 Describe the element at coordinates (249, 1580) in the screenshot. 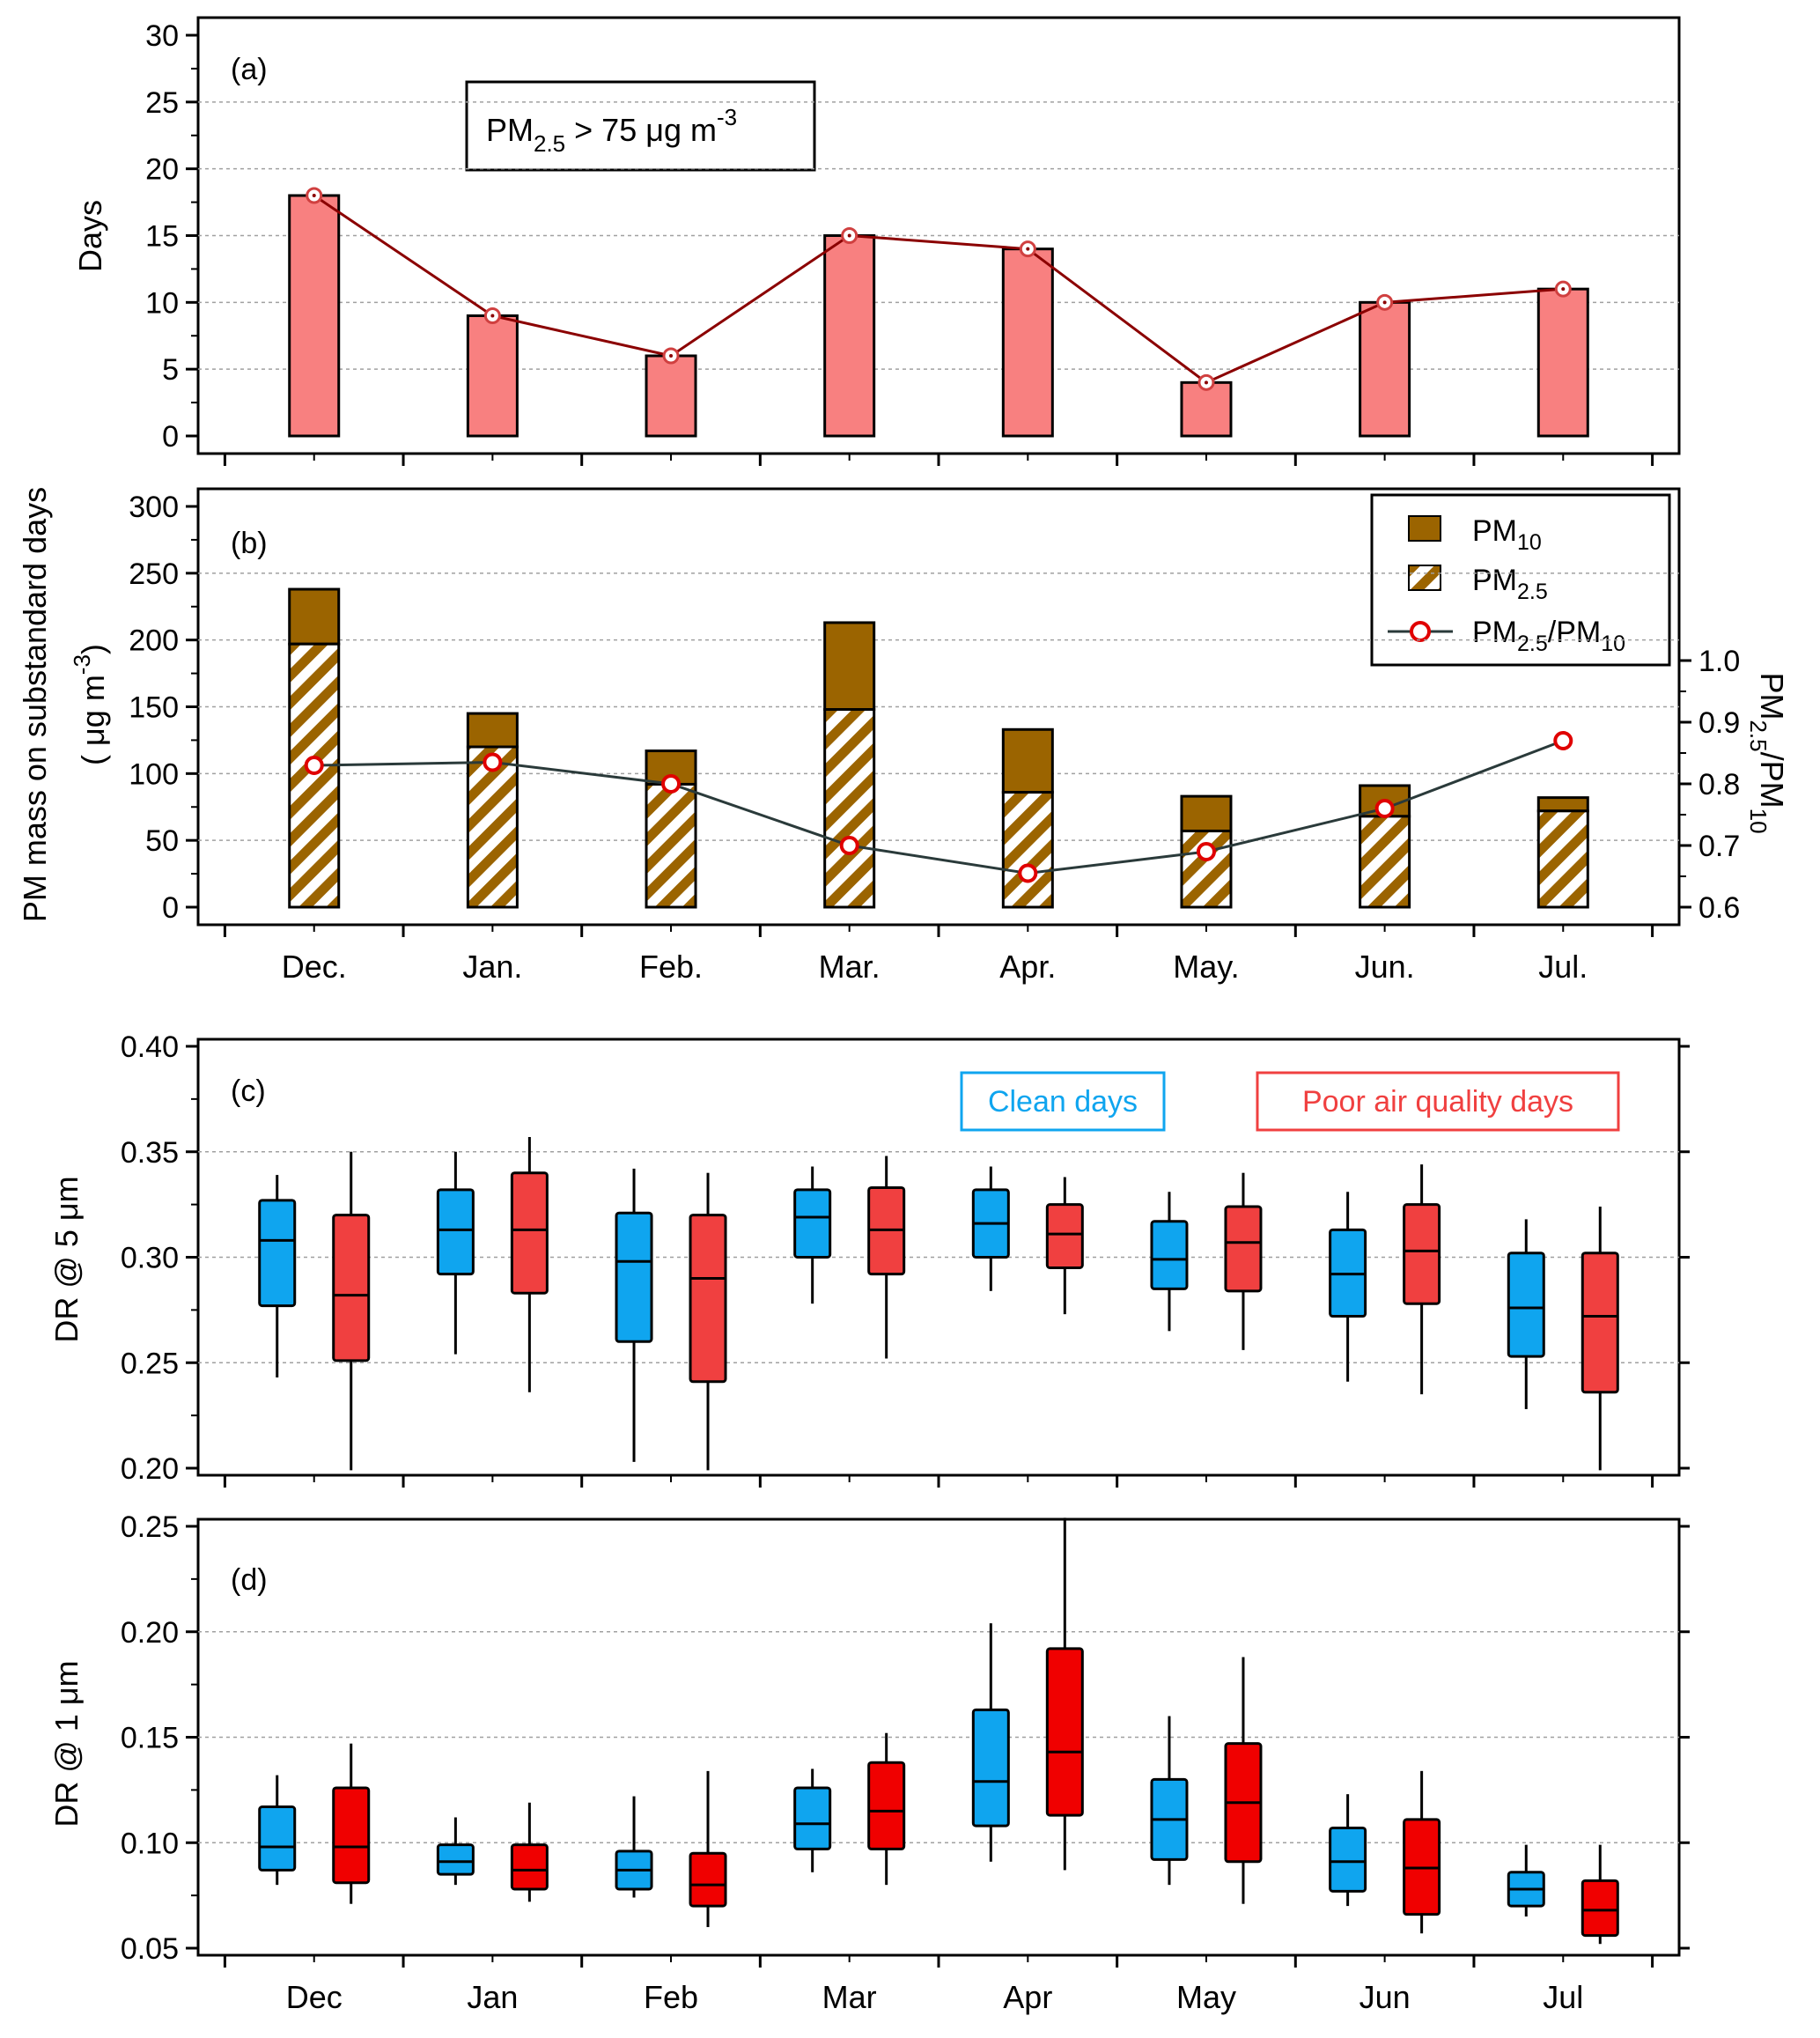

I see `panel-d-label: (d)` at that location.